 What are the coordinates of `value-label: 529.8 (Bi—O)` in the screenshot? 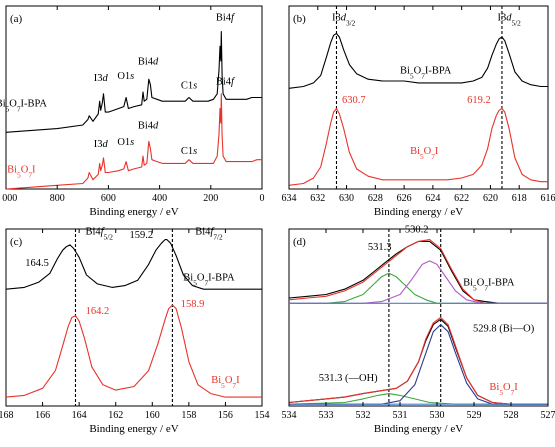 It's located at (504, 329).